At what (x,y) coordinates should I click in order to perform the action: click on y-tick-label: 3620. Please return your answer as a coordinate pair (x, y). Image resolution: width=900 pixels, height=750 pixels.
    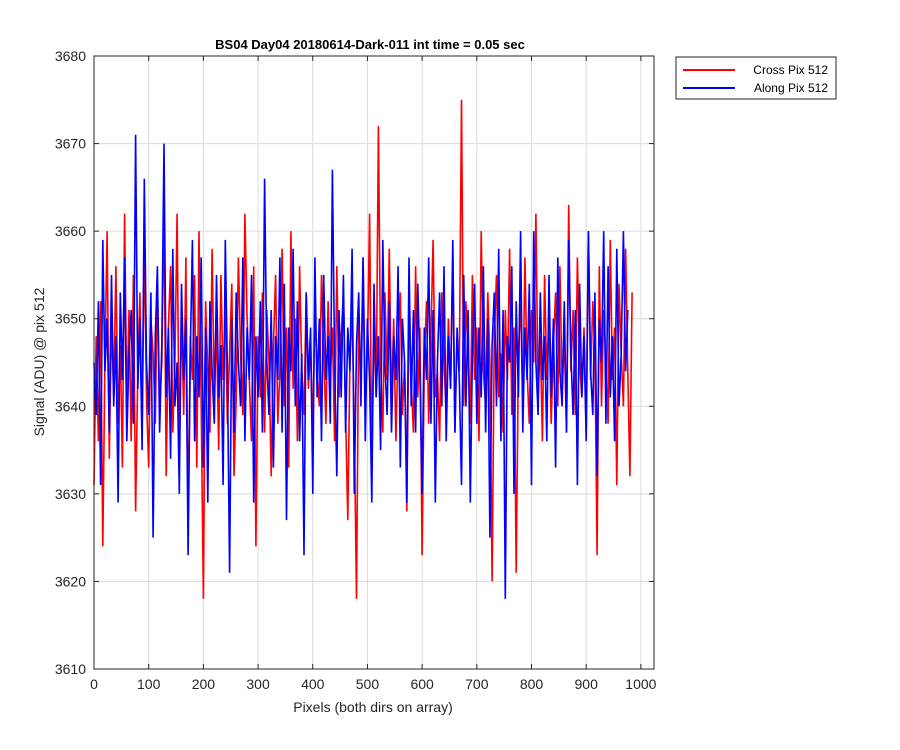
    Looking at the image, I should click on (70, 581).